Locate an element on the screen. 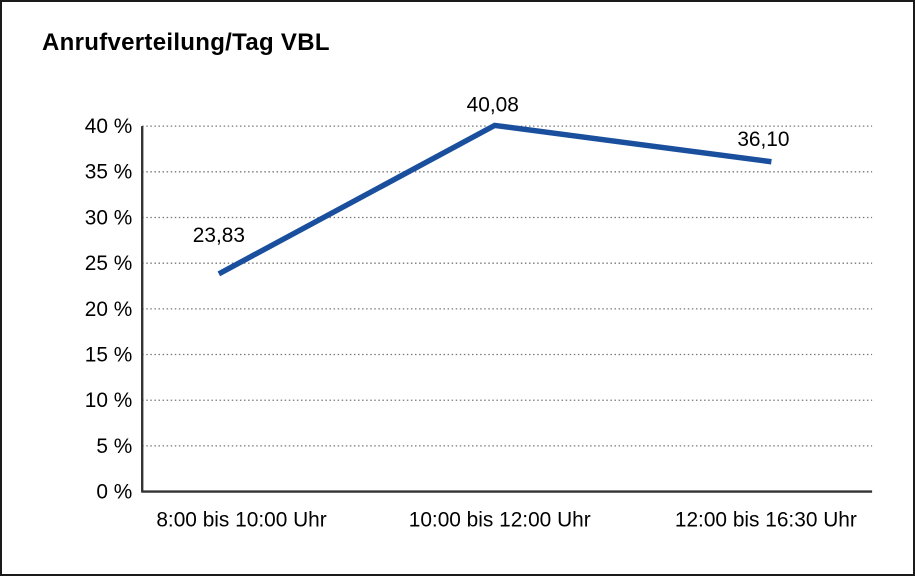 This screenshot has width=915, height=576. y-tick-label: 25 % is located at coordinates (109, 263).